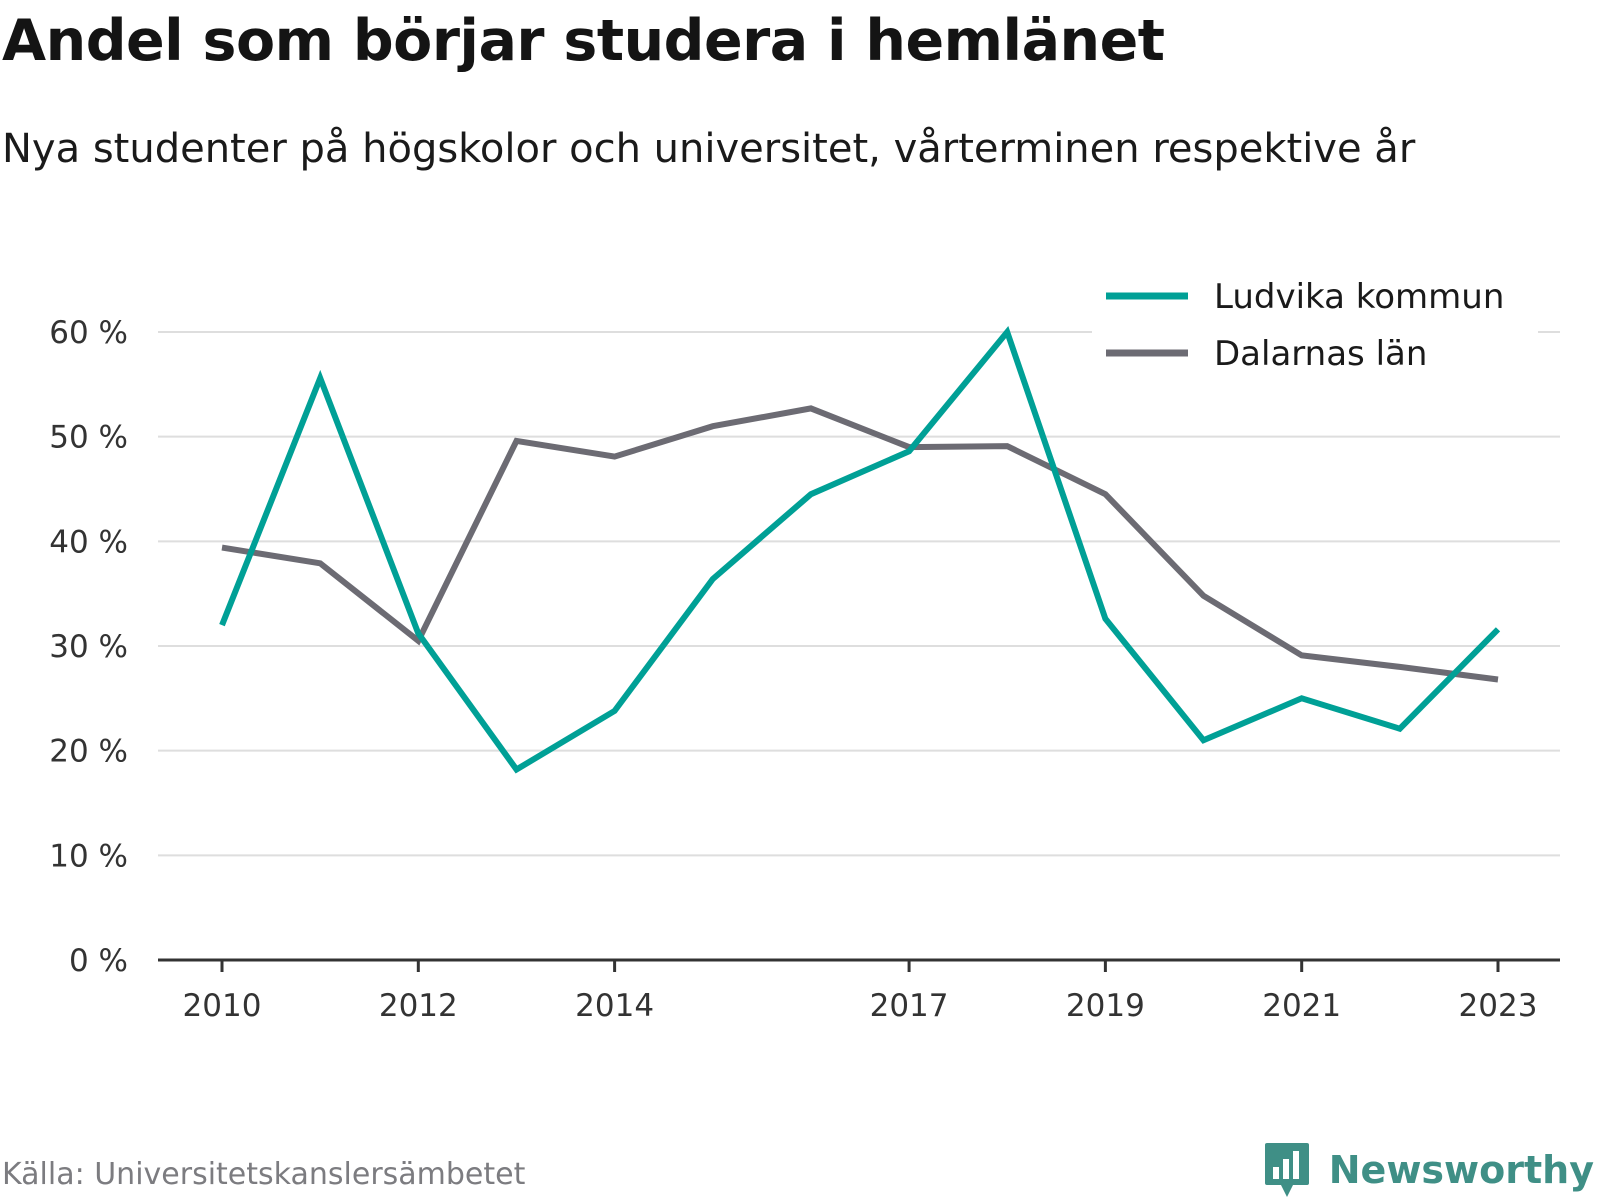 This screenshot has width=1600, height=1200. I want to click on x-tick-label: 2019, so click(1105, 1006).